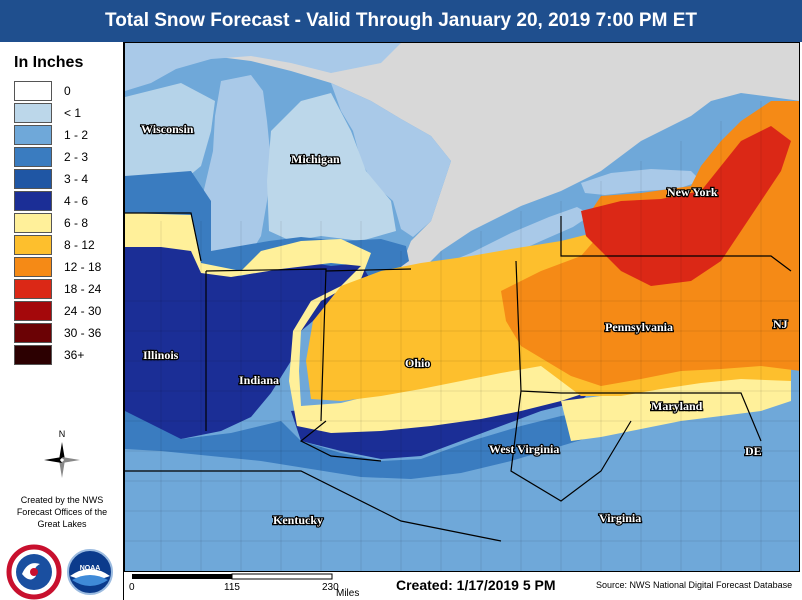 The image size is (802, 600). Describe the element at coordinates (83, 289) in the screenshot. I see `legend-label: 18 - 24` at that location.